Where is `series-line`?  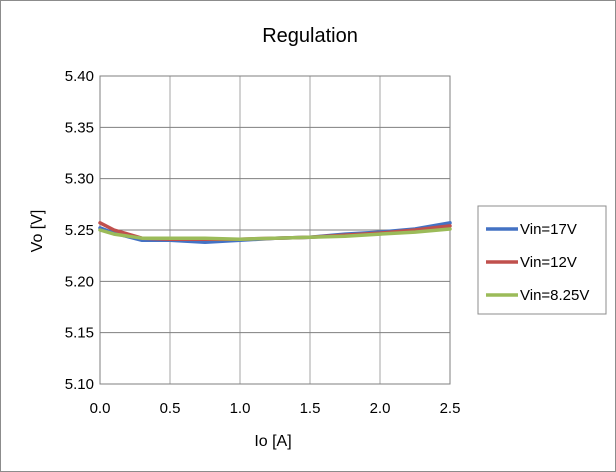
series-line is located at coordinates (275, 234).